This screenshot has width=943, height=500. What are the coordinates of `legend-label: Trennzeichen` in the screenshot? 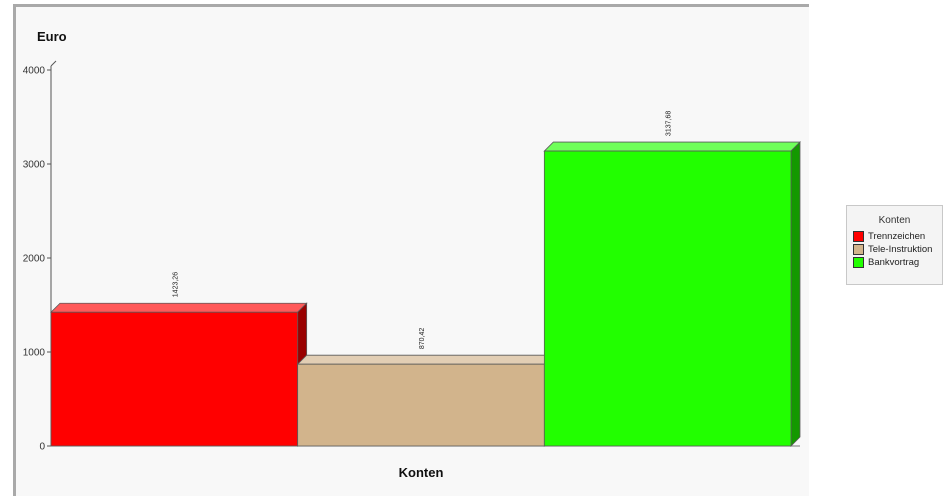 It's located at (897, 236).